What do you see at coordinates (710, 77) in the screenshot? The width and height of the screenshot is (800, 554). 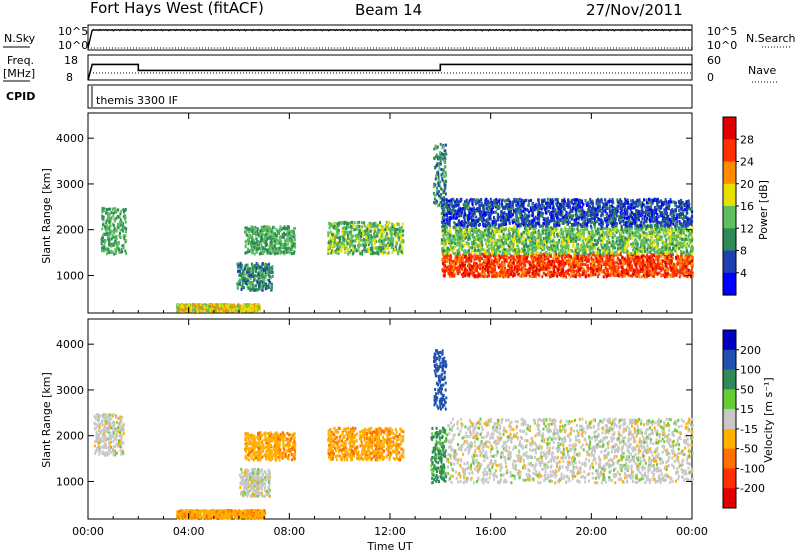 I see `nave-tick-0: 0` at bounding box center [710, 77].